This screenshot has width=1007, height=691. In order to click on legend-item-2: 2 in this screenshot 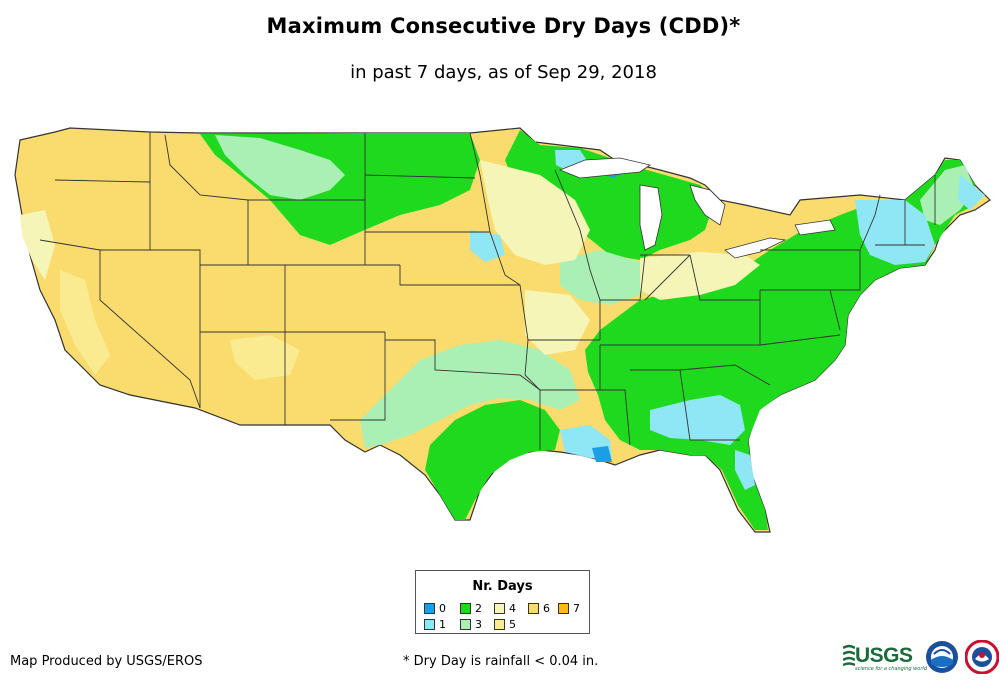, I will do `click(471, 609)`.